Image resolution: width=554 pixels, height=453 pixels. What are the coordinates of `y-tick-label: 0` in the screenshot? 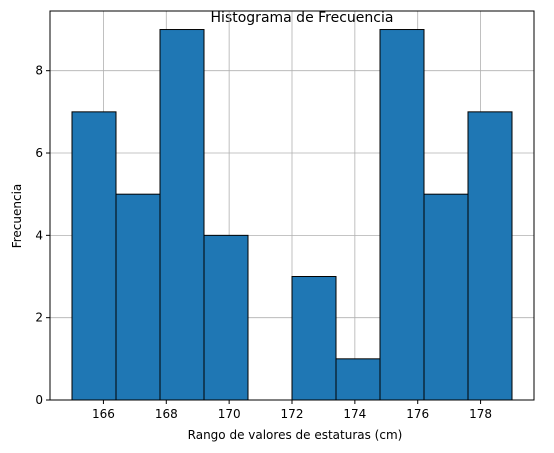 It's located at (39, 400).